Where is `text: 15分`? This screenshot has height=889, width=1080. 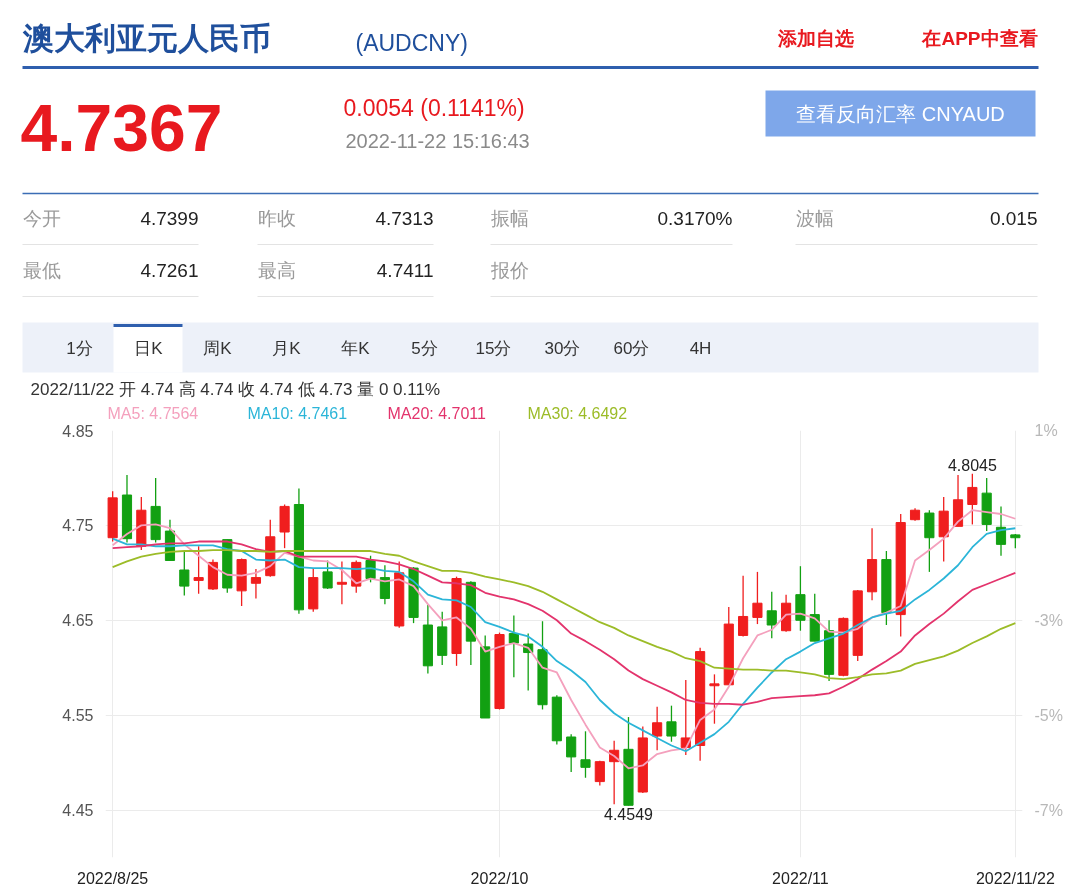
text: 15分 is located at coordinates (493, 348).